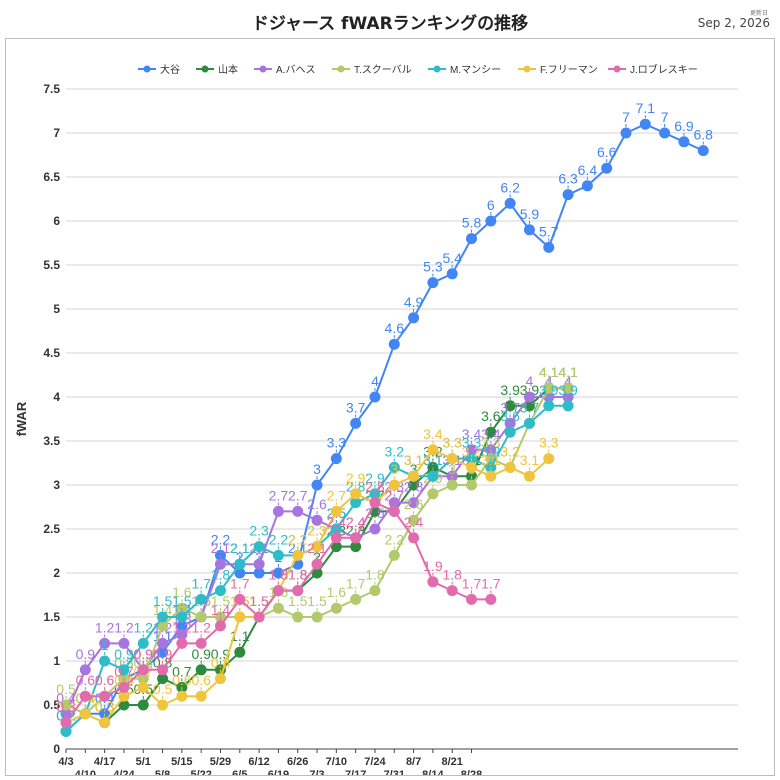 The width and height of the screenshot is (780, 780). What do you see at coordinates (295, 70) in the screenshot?
I see `legend-label: A.バヘス` at bounding box center [295, 70].